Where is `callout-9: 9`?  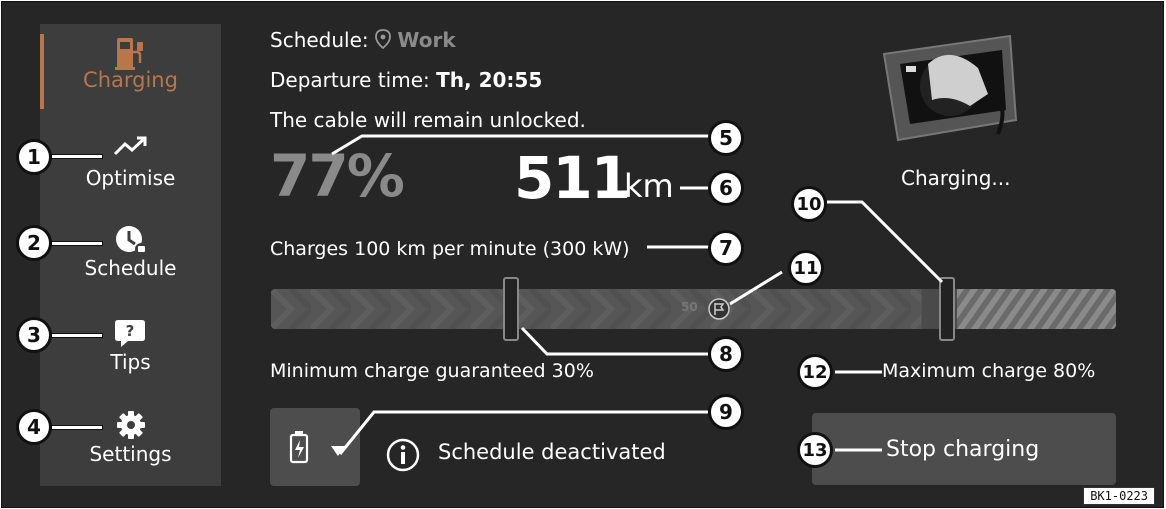
callout-9: 9 is located at coordinates (726, 412).